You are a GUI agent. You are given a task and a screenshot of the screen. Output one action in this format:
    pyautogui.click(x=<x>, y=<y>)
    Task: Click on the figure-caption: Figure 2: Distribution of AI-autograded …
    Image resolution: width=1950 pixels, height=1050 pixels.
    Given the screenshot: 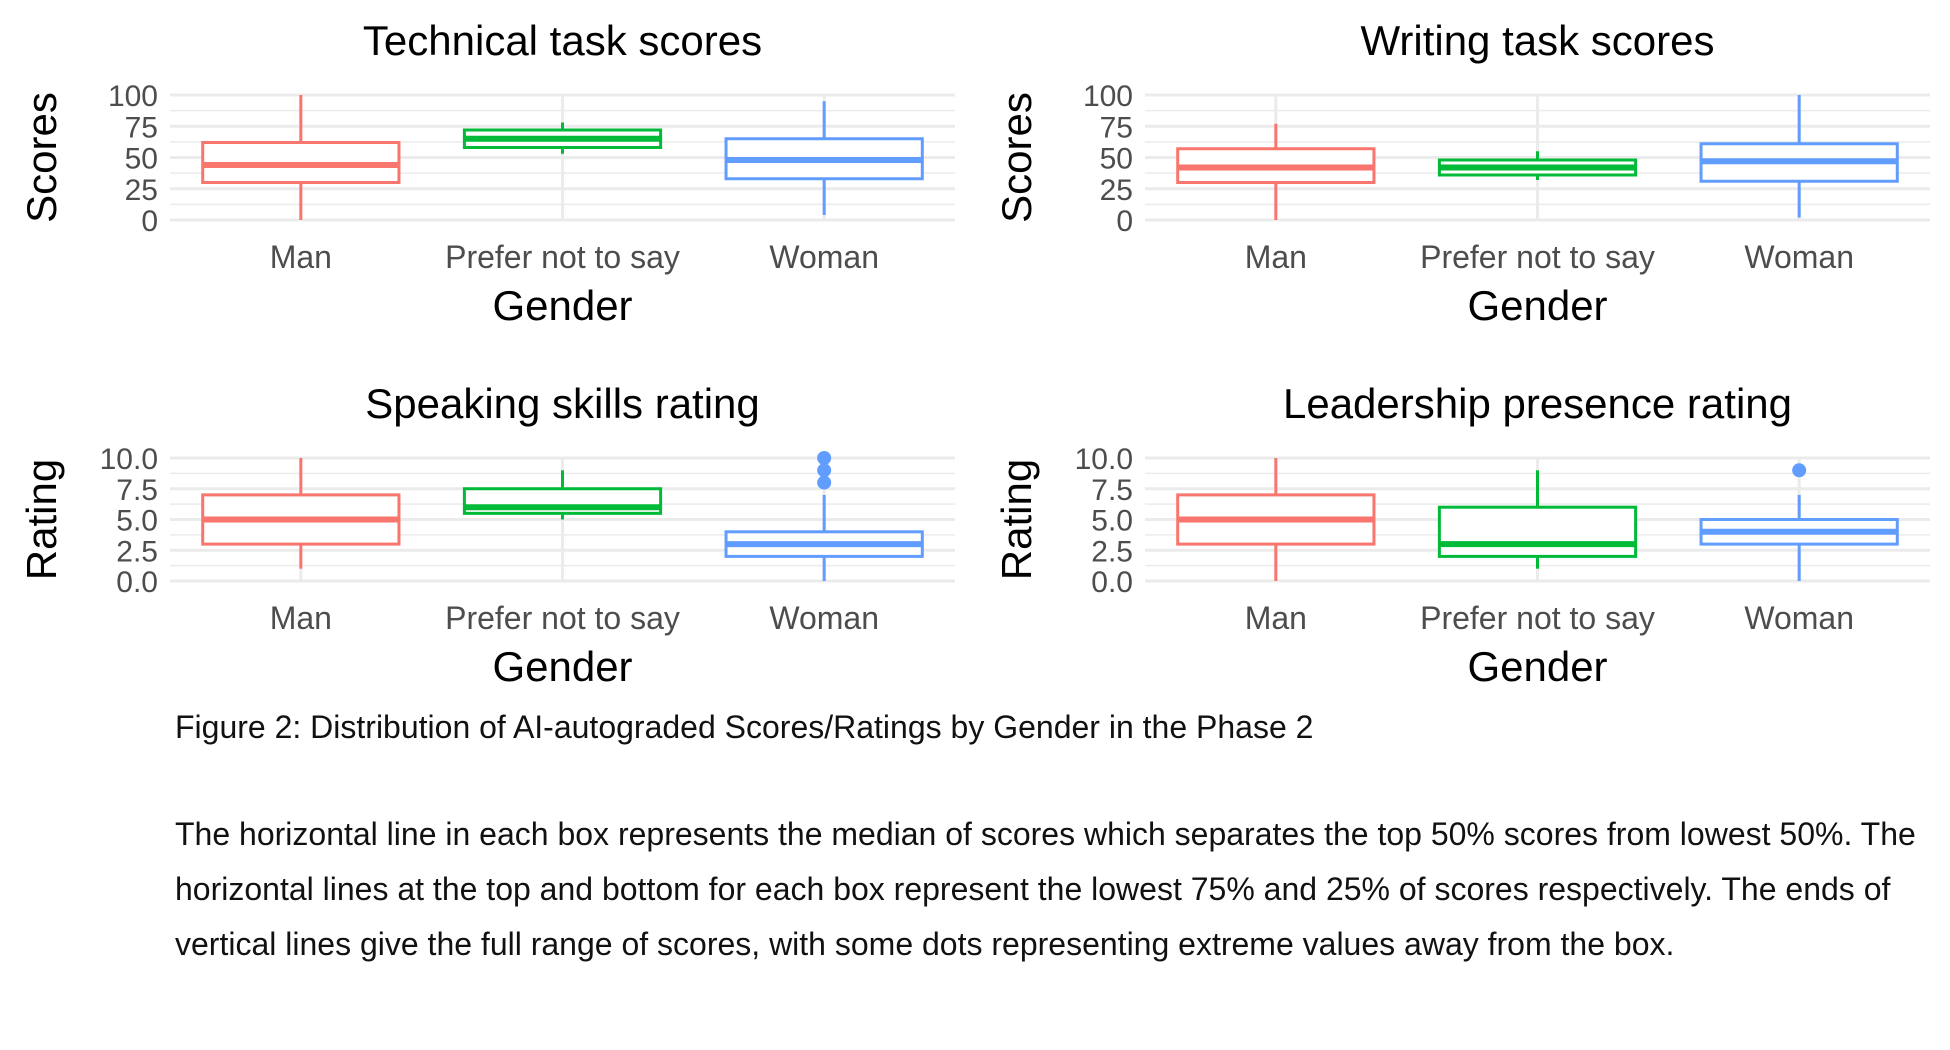 What is the action you would take?
    pyautogui.click(x=744, y=727)
    